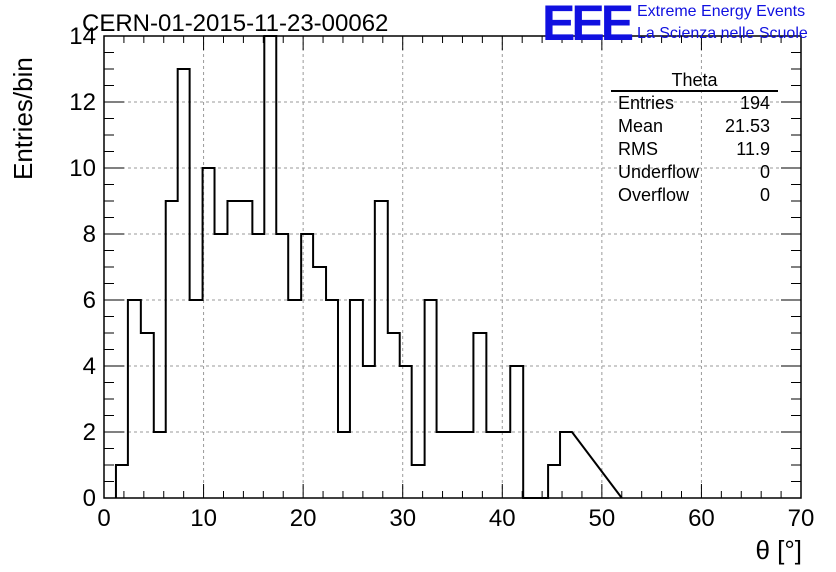  What do you see at coordinates (754, 103) in the screenshot?
I see `stats-value: 194` at bounding box center [754, 103].